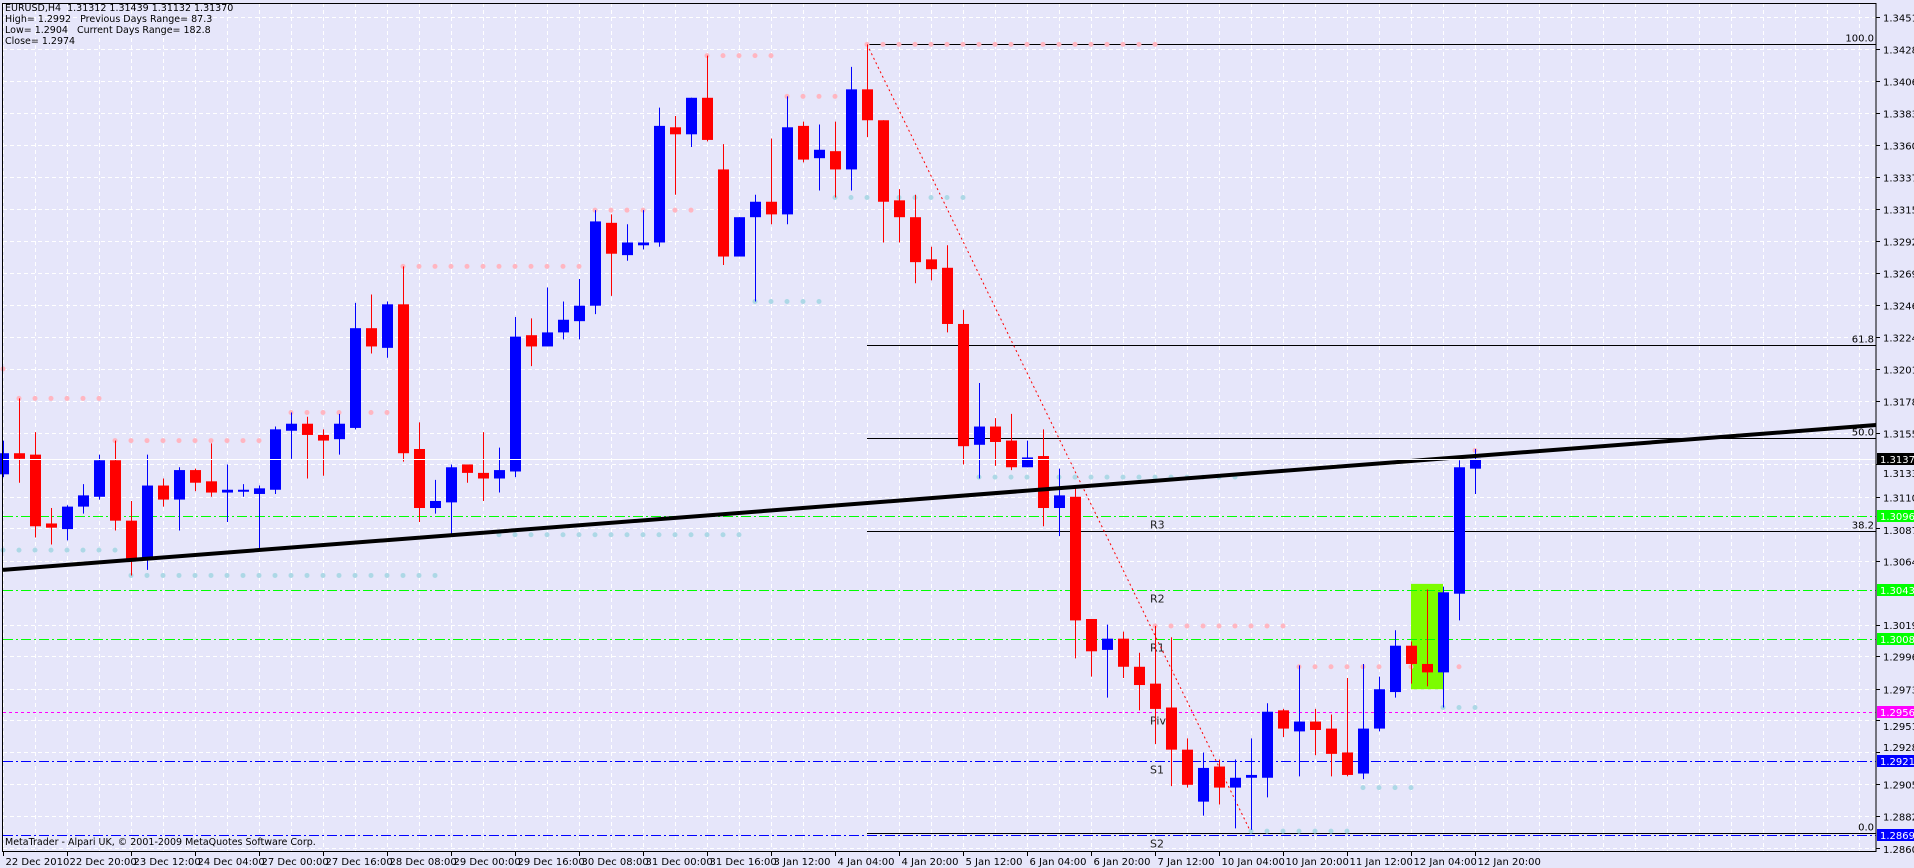  Describe the element at coordinates (1898, 727) in the screenshot. I see `y-tick-label: 1.29510` at that location.